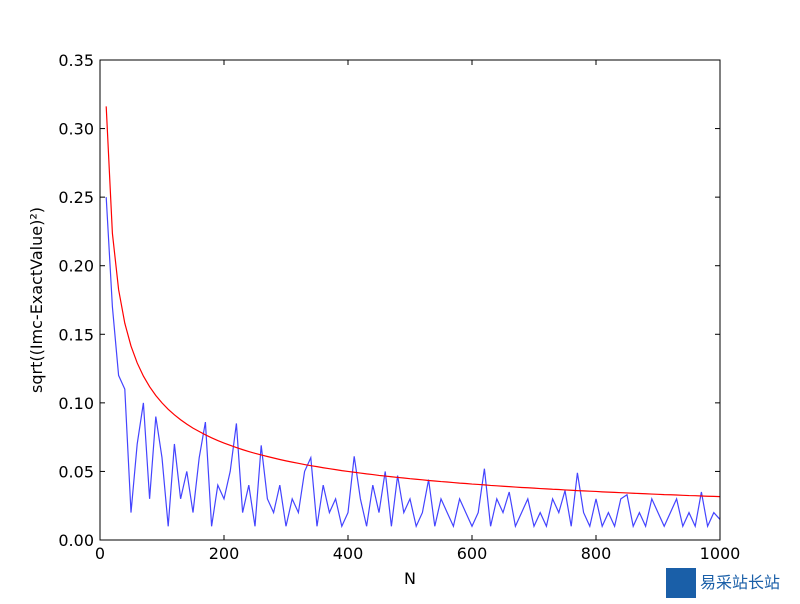 This screenshot has width=800, height=604. I want to click on y-tick-label: 0.20, so click(76, 266).